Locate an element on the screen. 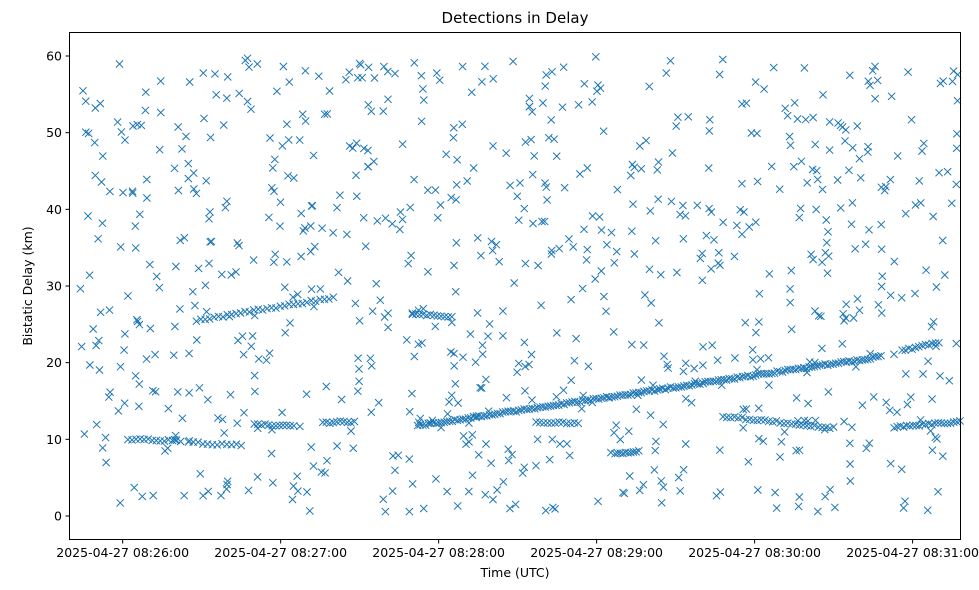  chart-title: Detections in Delay is located at coordinates (515, 18).